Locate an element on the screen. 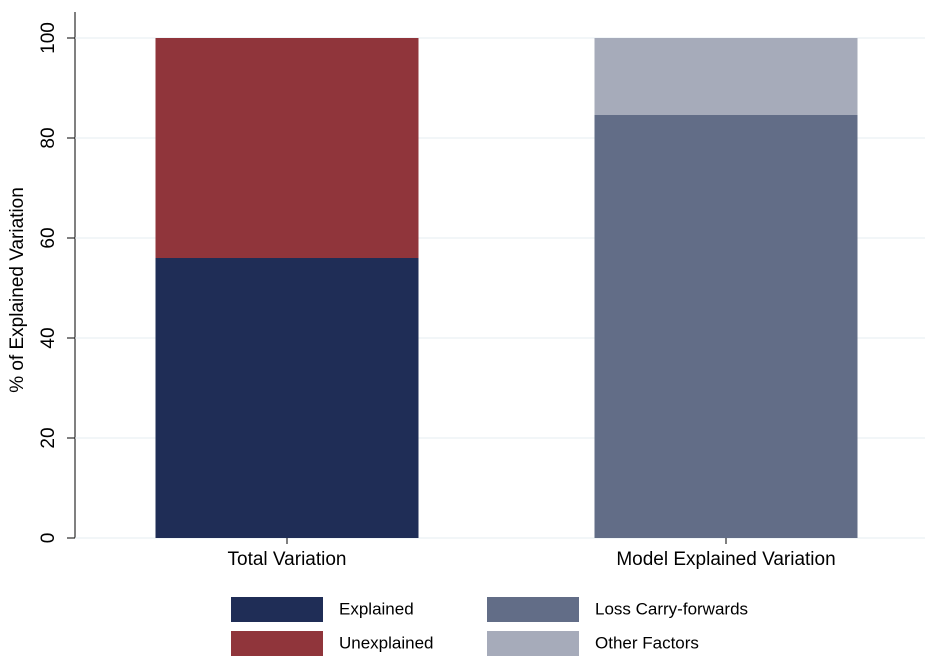  x-tick-label: Model Explained Variation is located at coordinates (725, 559).